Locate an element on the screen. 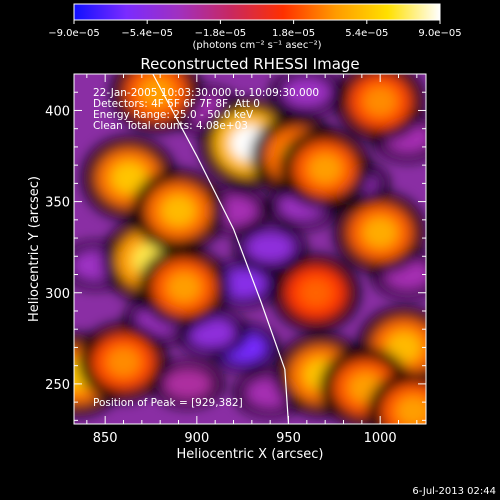 The width and height of the screenshot is (500, 500). colorbar-tick-label: −5.4e−05 is located at coordinates (147, 33).